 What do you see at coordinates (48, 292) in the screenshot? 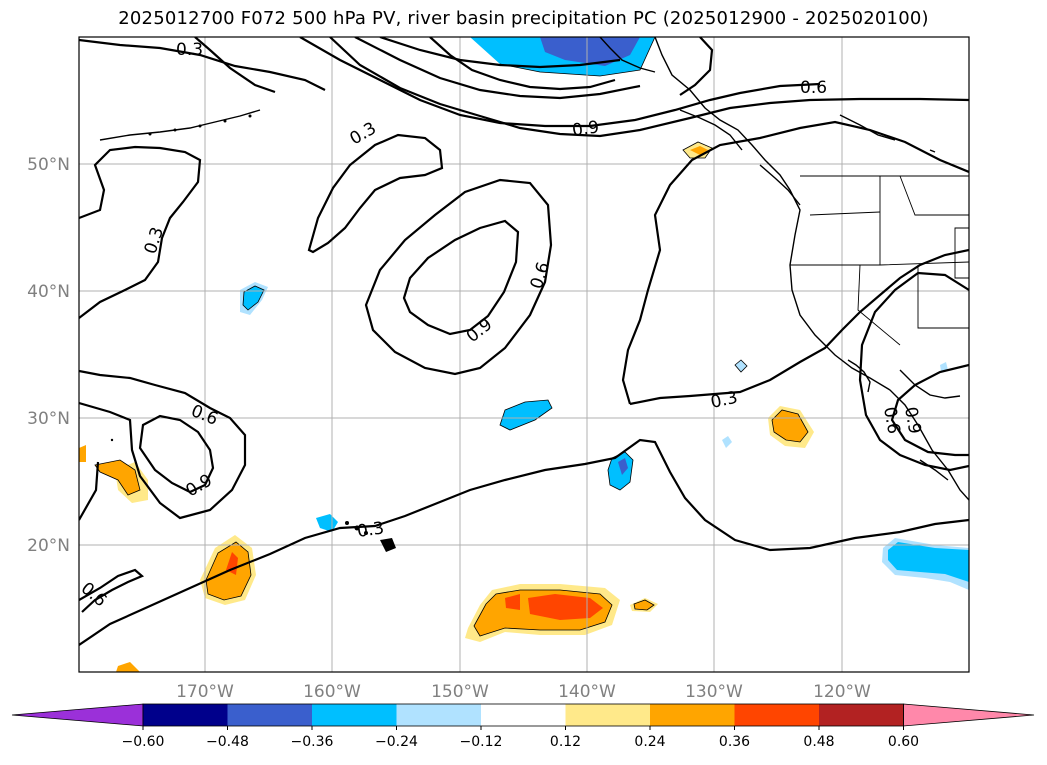
I see `y-tick-label: 40°N` at bounding box center [48, 292].